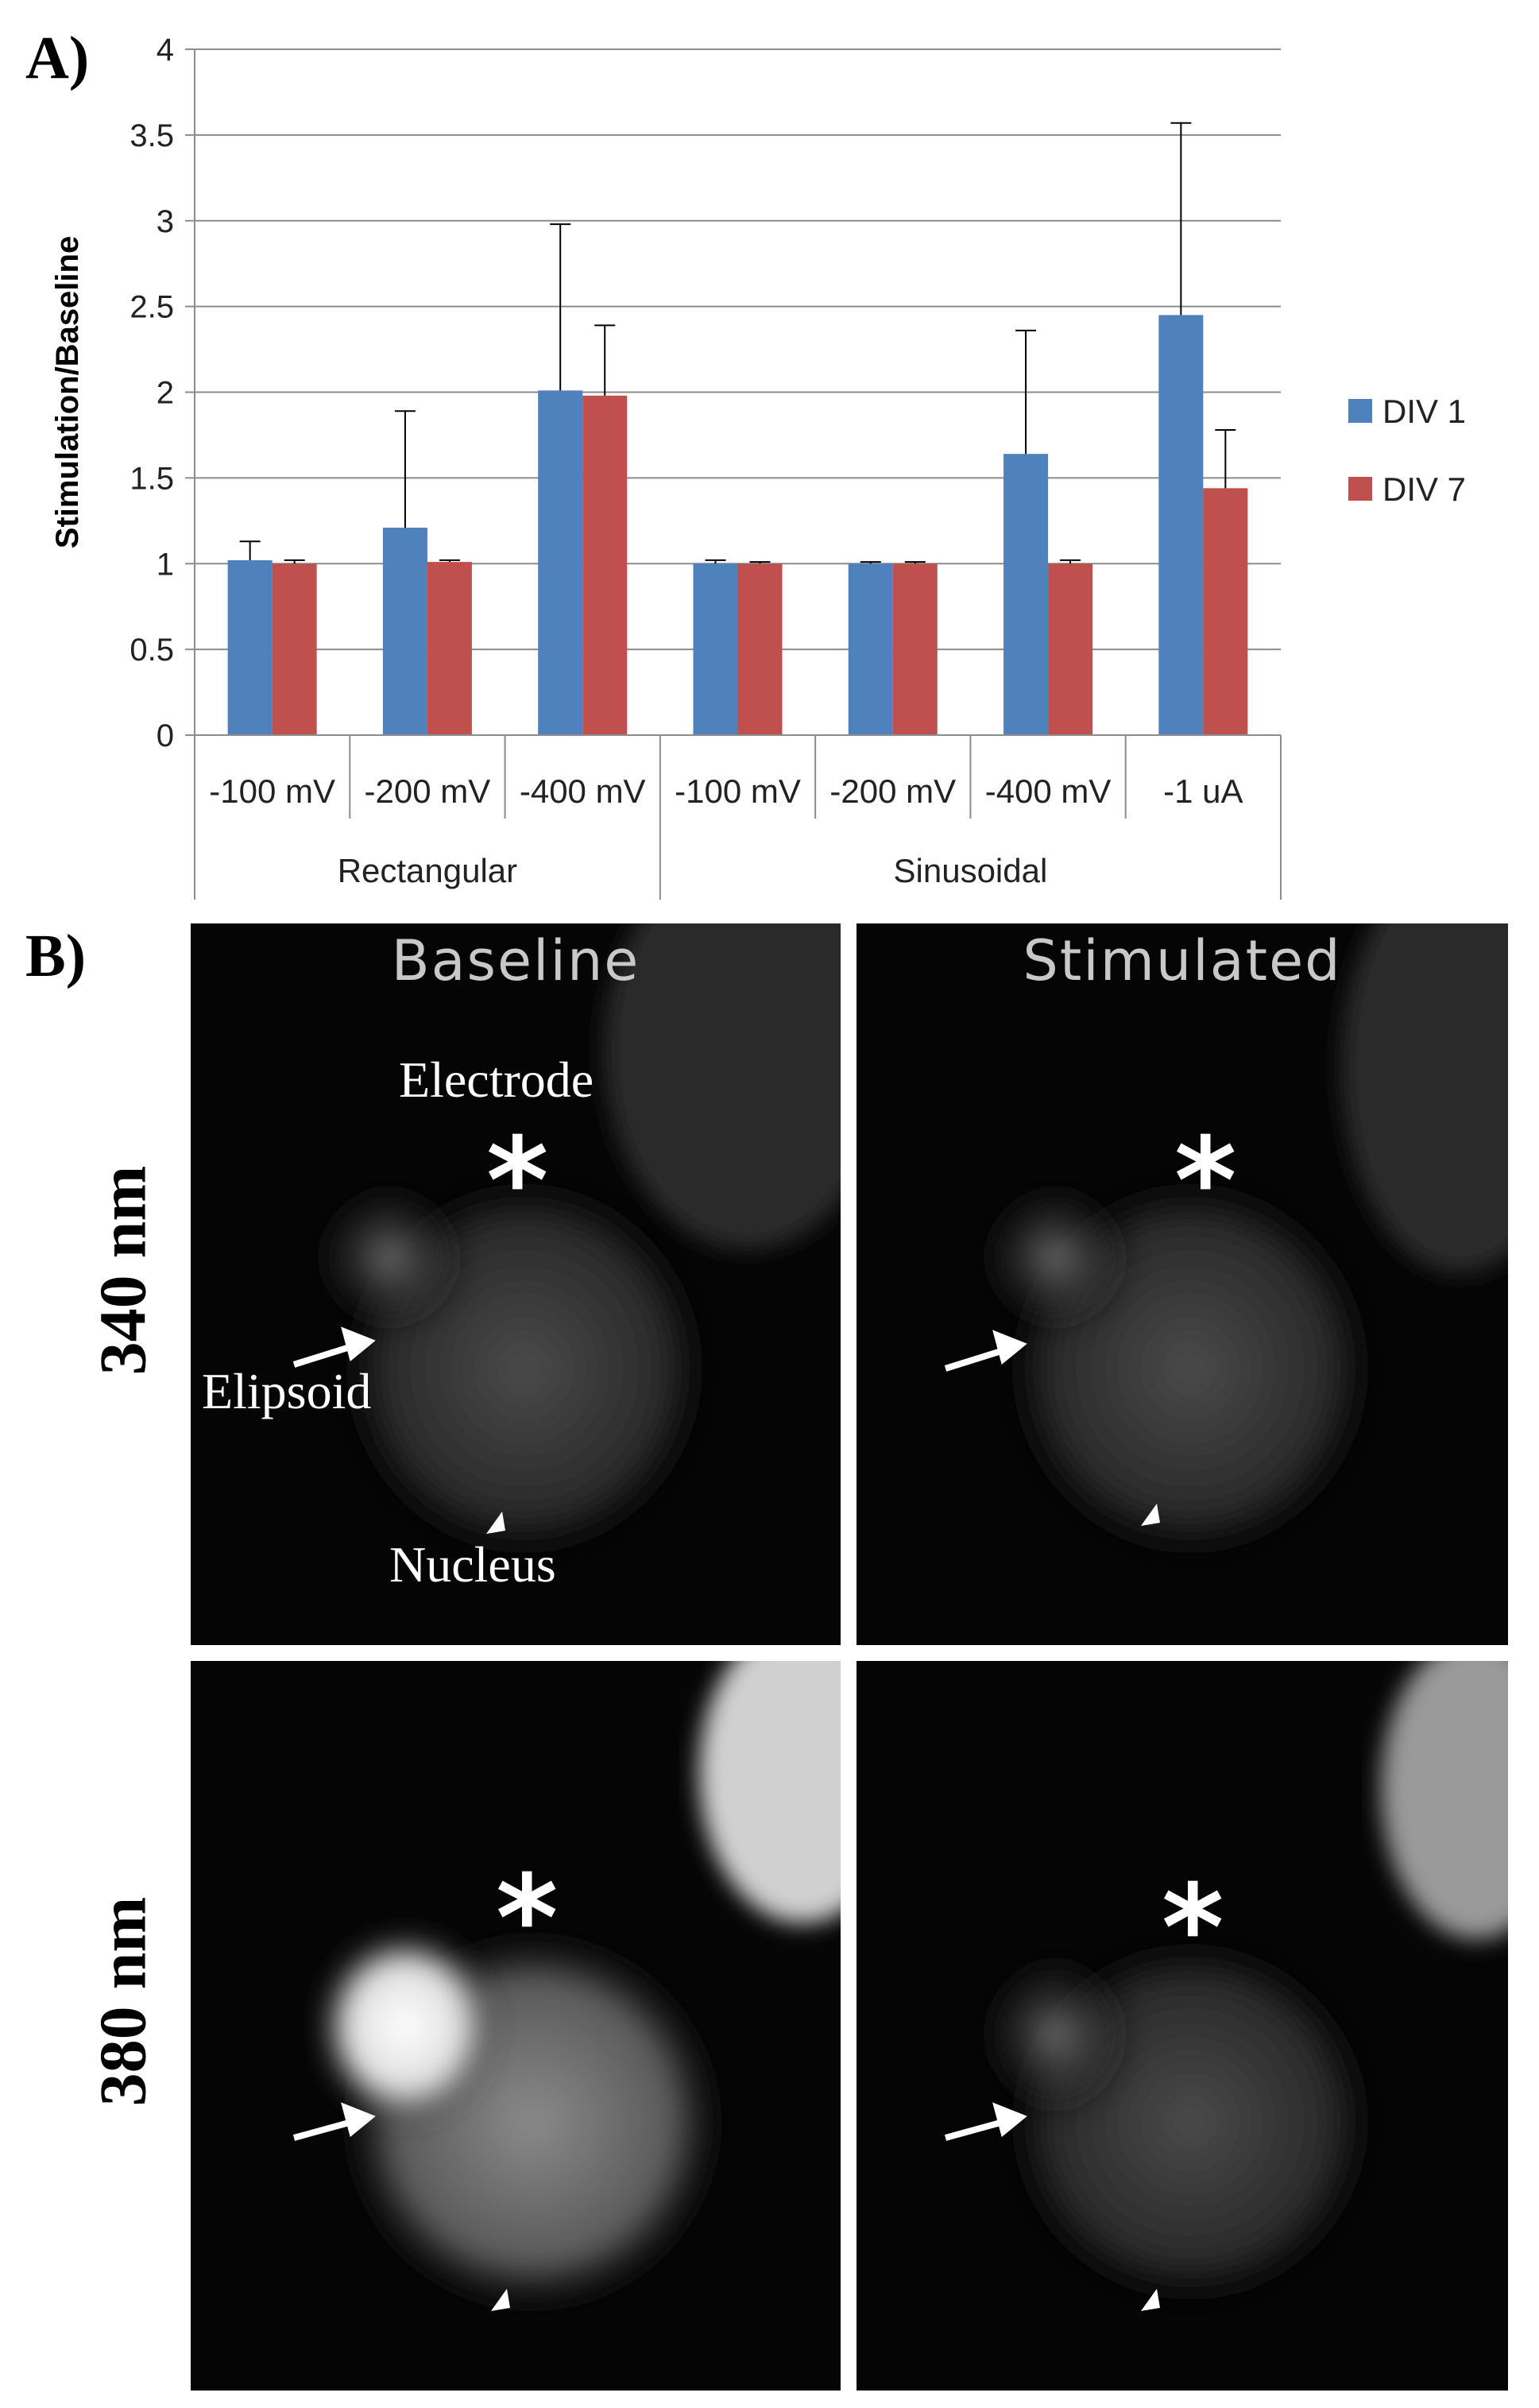 Image resolution: width=1539 pixels, height=2408 pixels. I want to click on y-tick-label: 2.5, so click(152, 308).